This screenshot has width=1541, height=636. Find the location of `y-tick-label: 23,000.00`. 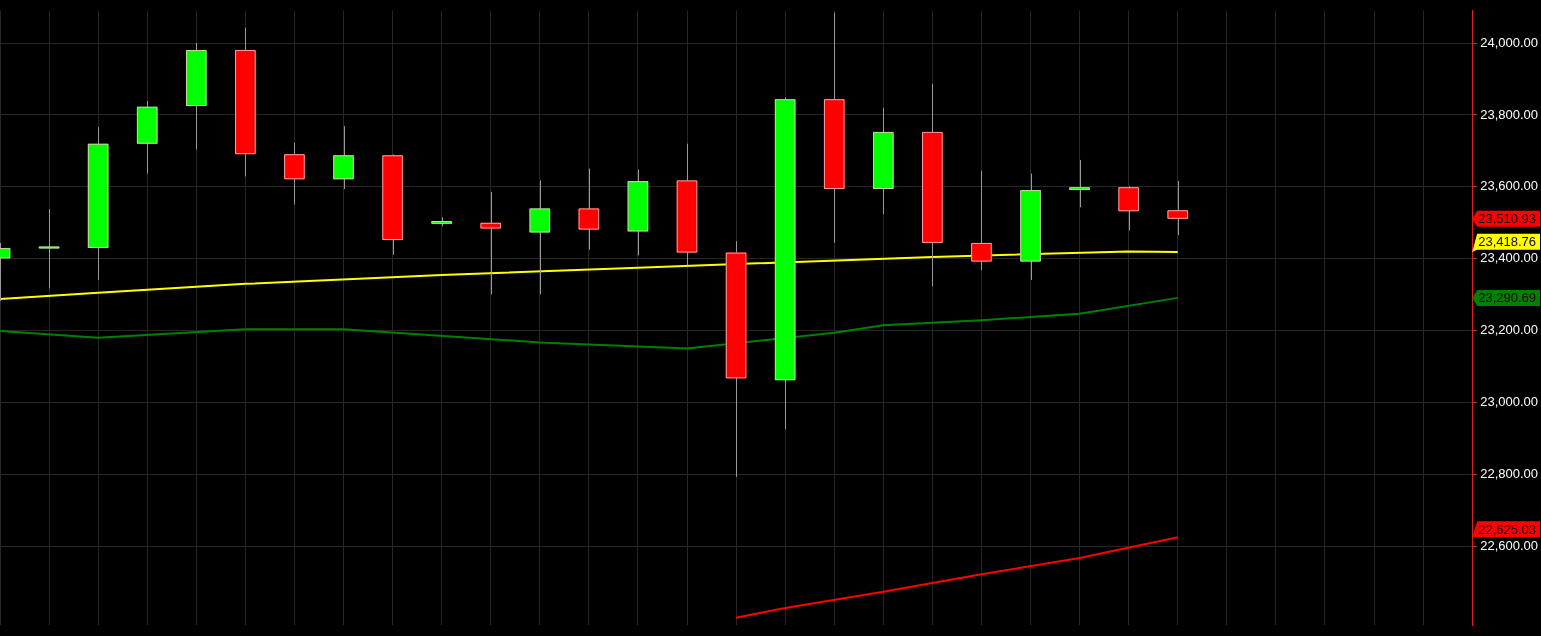

y-tick-label: 23,000.00 is located at coordinates (1509, 402).